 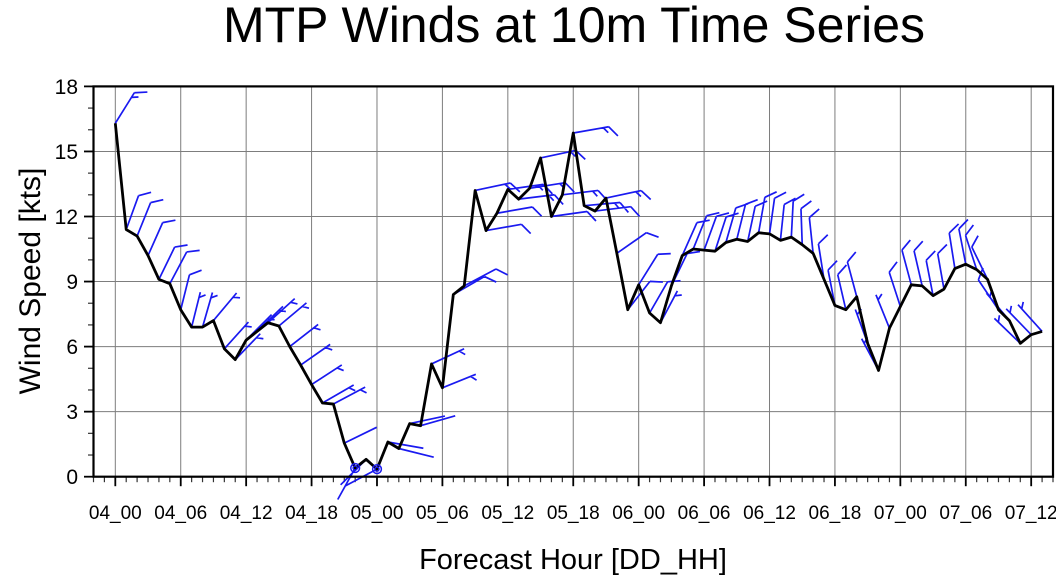 What do you see at coordinates (180, 513) in the screenshot?
I see `x-tick-label: 04_06` at bounding box center [180, 513].